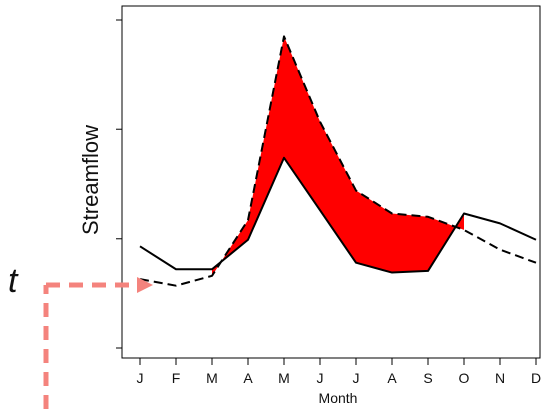  Describe the element at coordinates (427, 378) in the screenshot. I see `x-tick-label: S` at that location.